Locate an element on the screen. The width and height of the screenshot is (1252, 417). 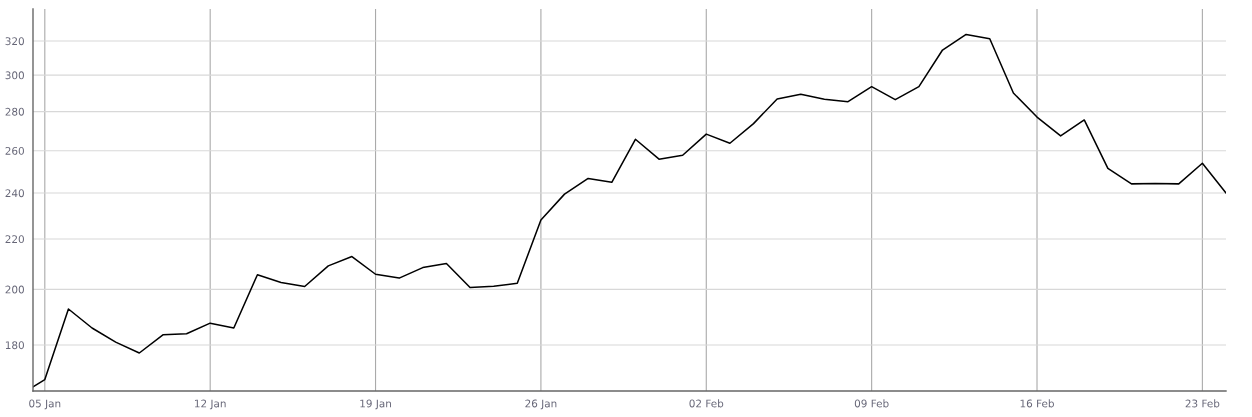
x-tick-label: 02 Feb is located at coordinates (706, 403).